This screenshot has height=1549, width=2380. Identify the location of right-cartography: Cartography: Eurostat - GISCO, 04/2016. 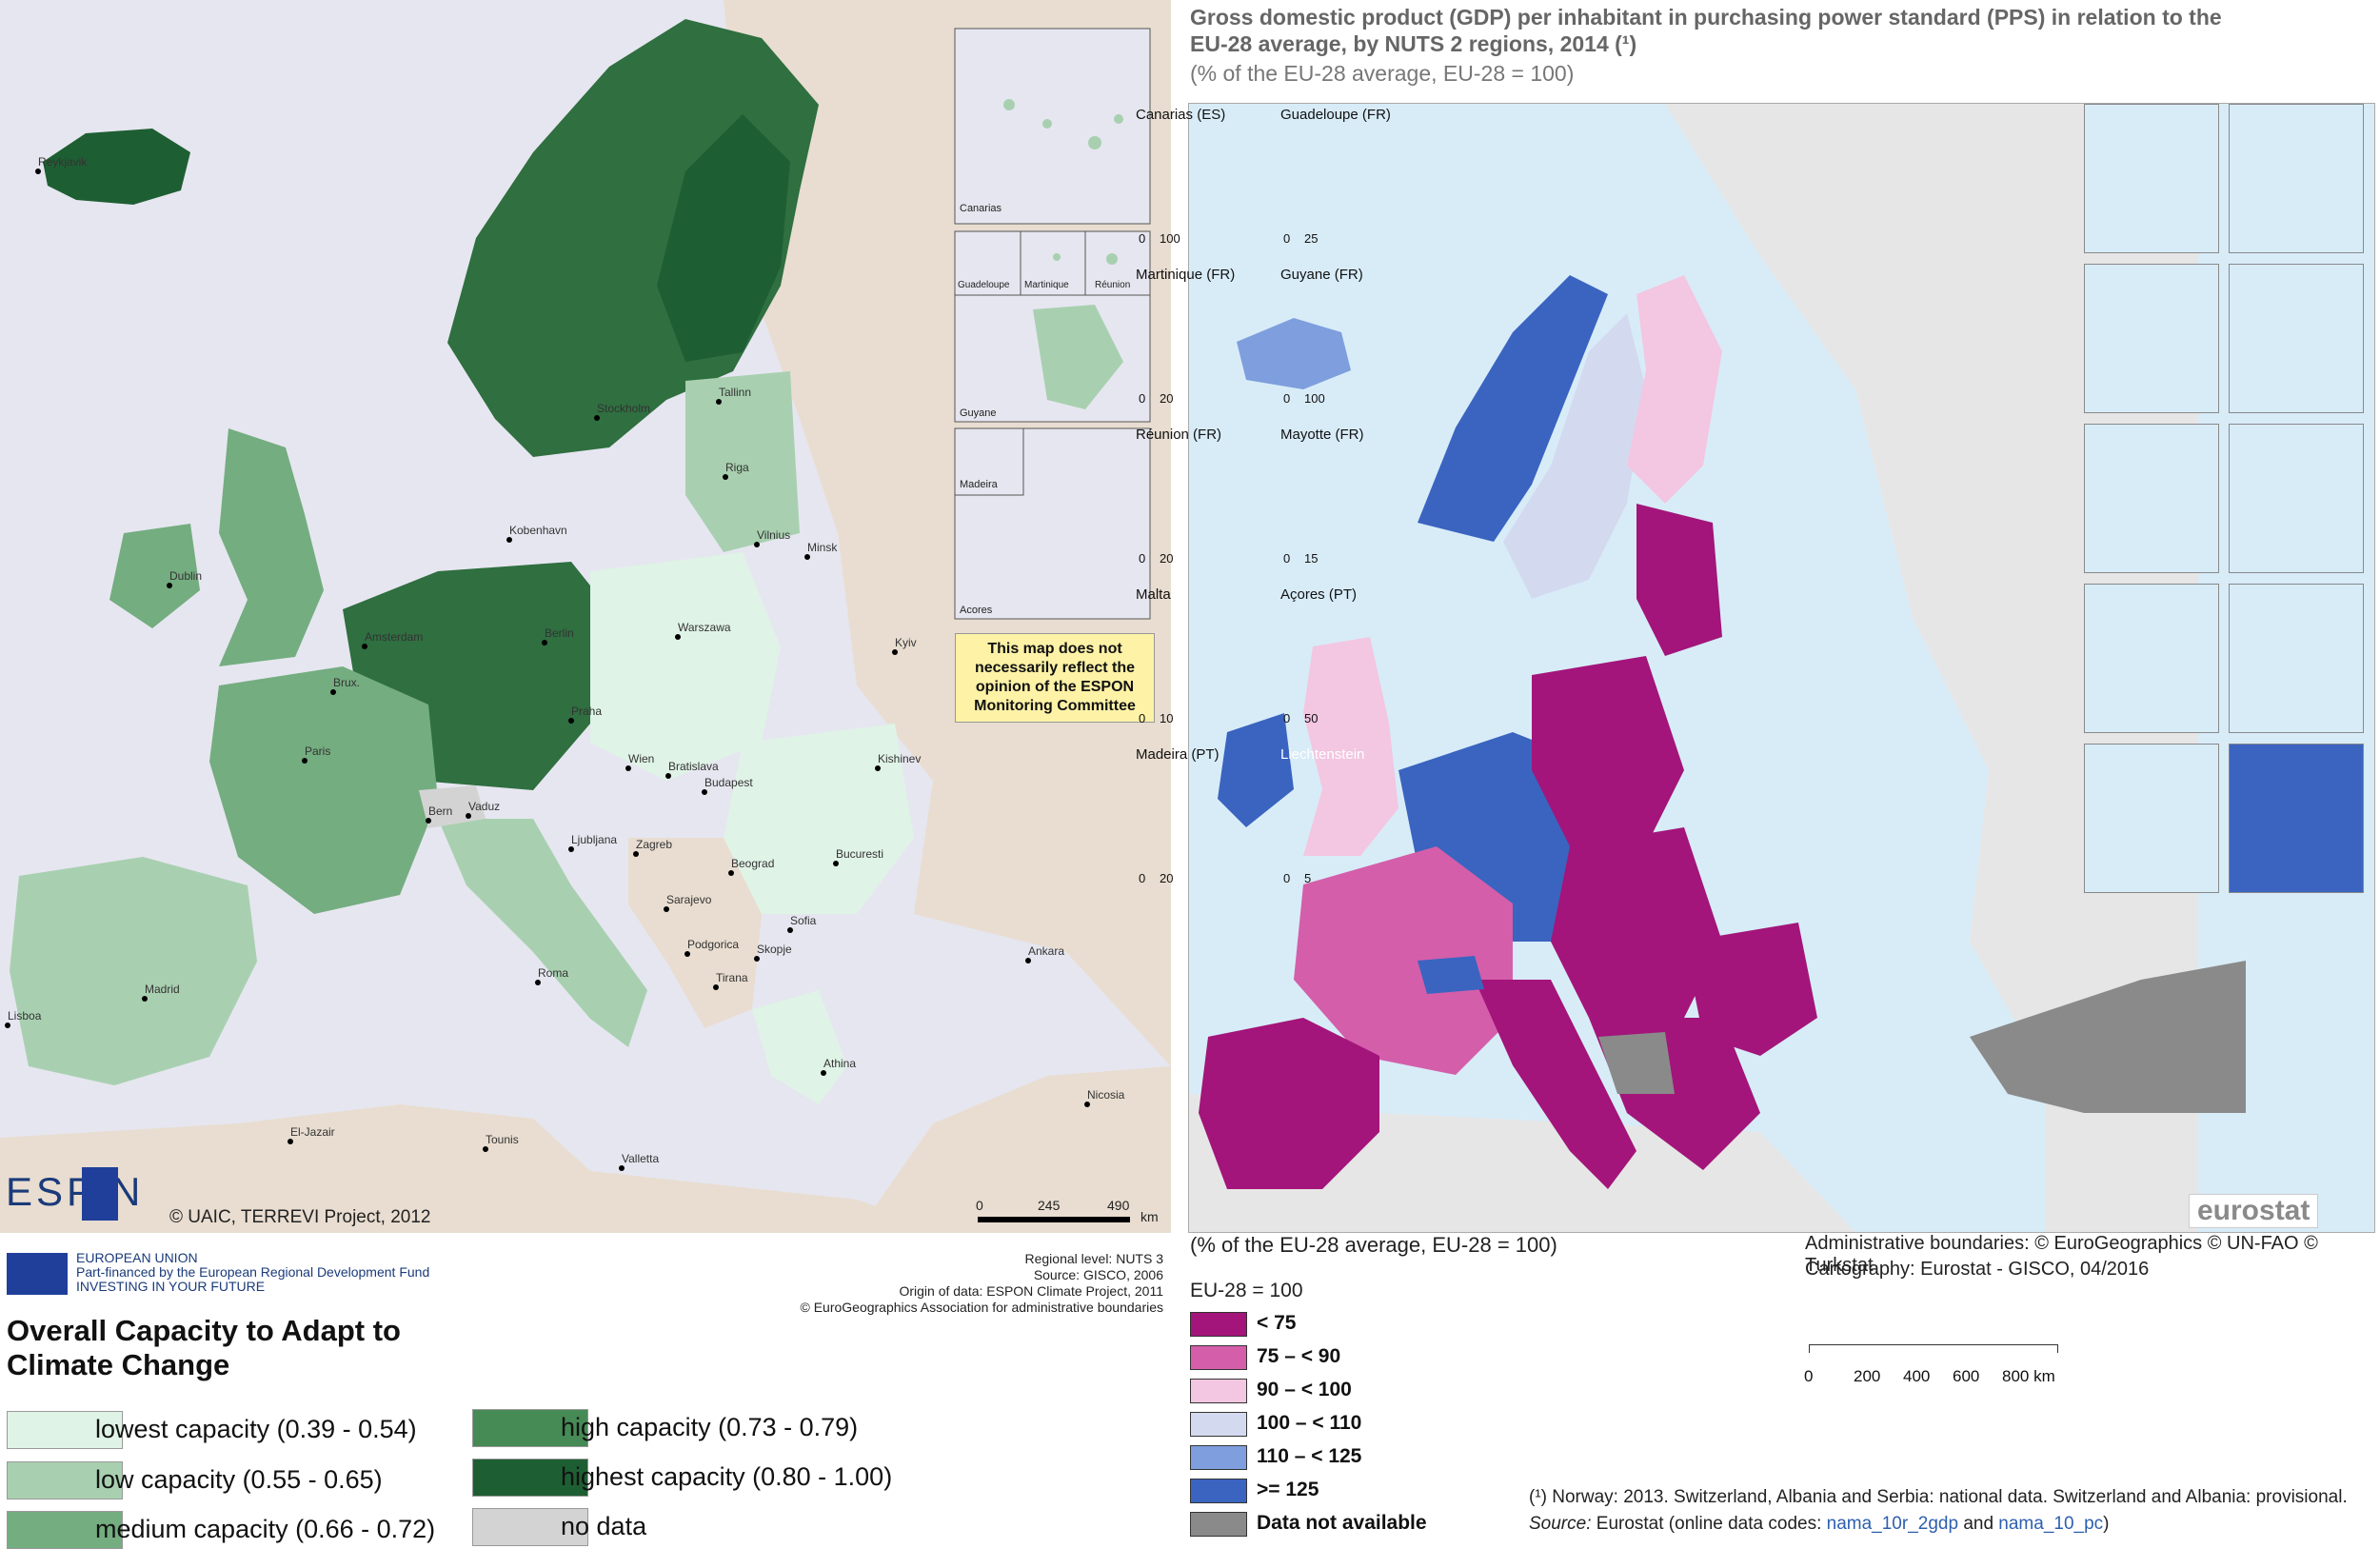
(1978, 1269).